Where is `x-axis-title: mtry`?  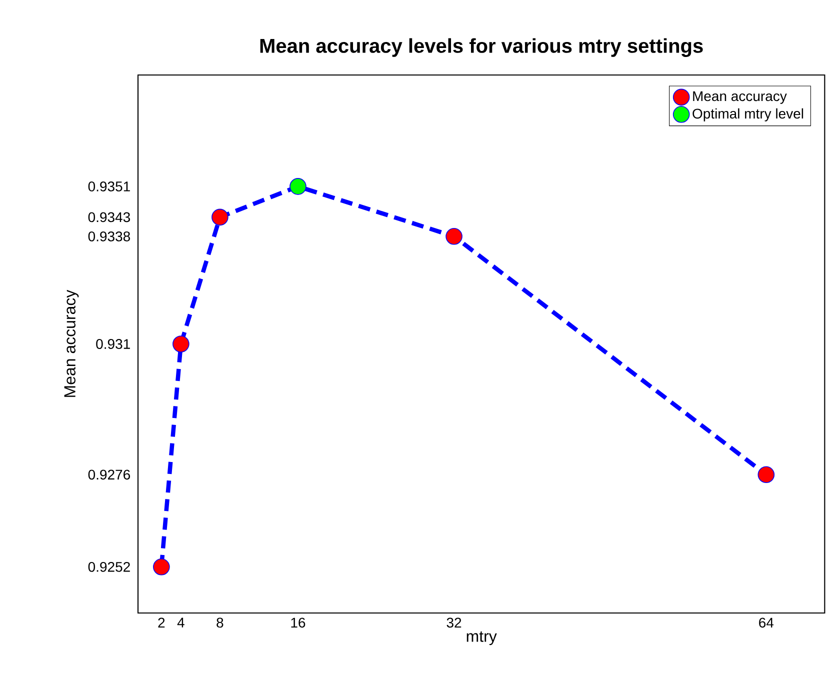 x-axis-title: mtry is located at coordinates (481, 638).